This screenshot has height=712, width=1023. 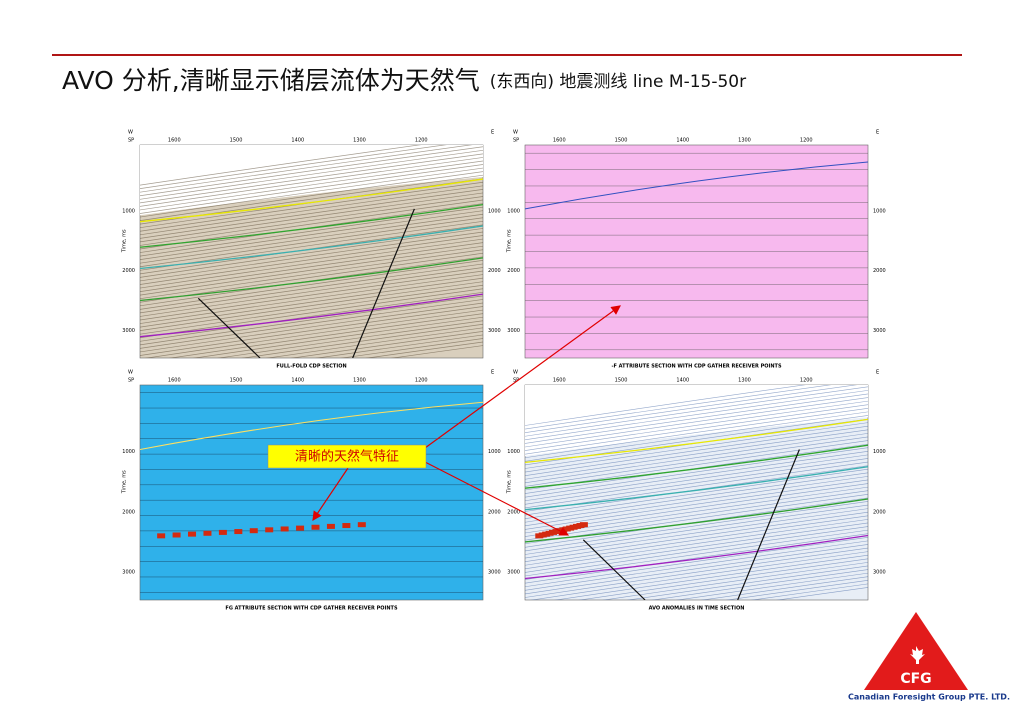 What do you see at coordinates (492, 373) in the screenshot?
I see `east-label: E` at bounding box center [492, 373].